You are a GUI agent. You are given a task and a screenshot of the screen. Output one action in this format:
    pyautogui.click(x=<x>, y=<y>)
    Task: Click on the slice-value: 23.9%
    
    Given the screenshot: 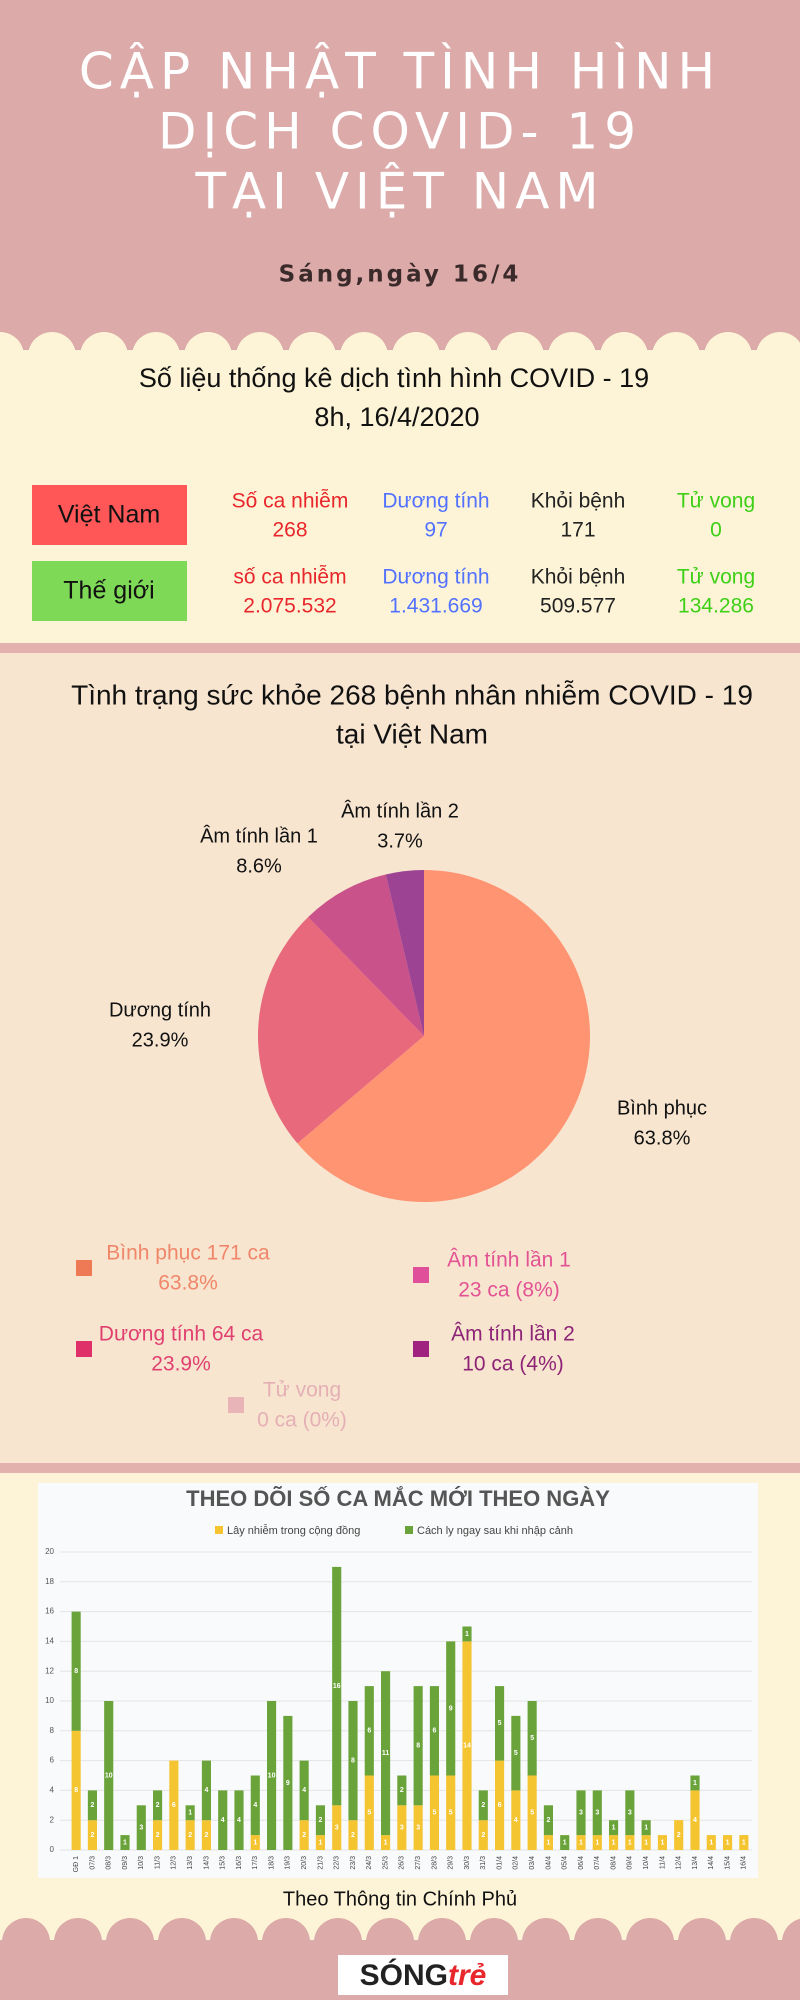 What is the action you would take?
    pyautogui.click(x=160, y=1040)
    